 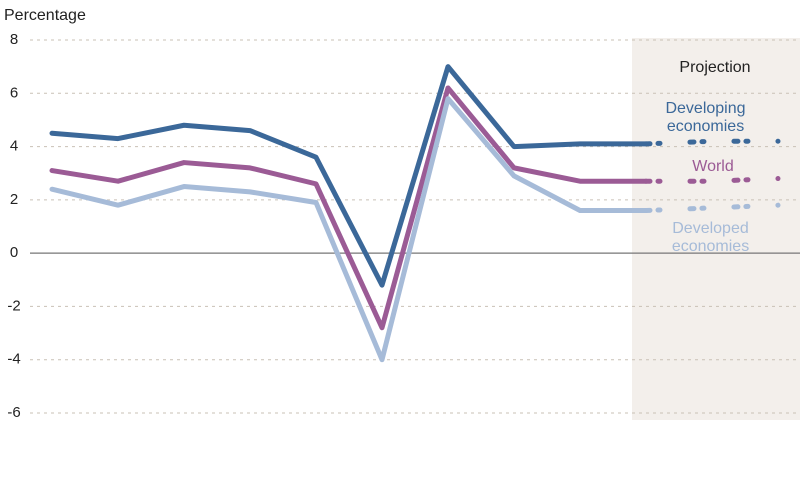 What do you see at coordinates (14, 199) in the screenshot?
I see `y-tick-label: 2` at bounding box center [14, 199].